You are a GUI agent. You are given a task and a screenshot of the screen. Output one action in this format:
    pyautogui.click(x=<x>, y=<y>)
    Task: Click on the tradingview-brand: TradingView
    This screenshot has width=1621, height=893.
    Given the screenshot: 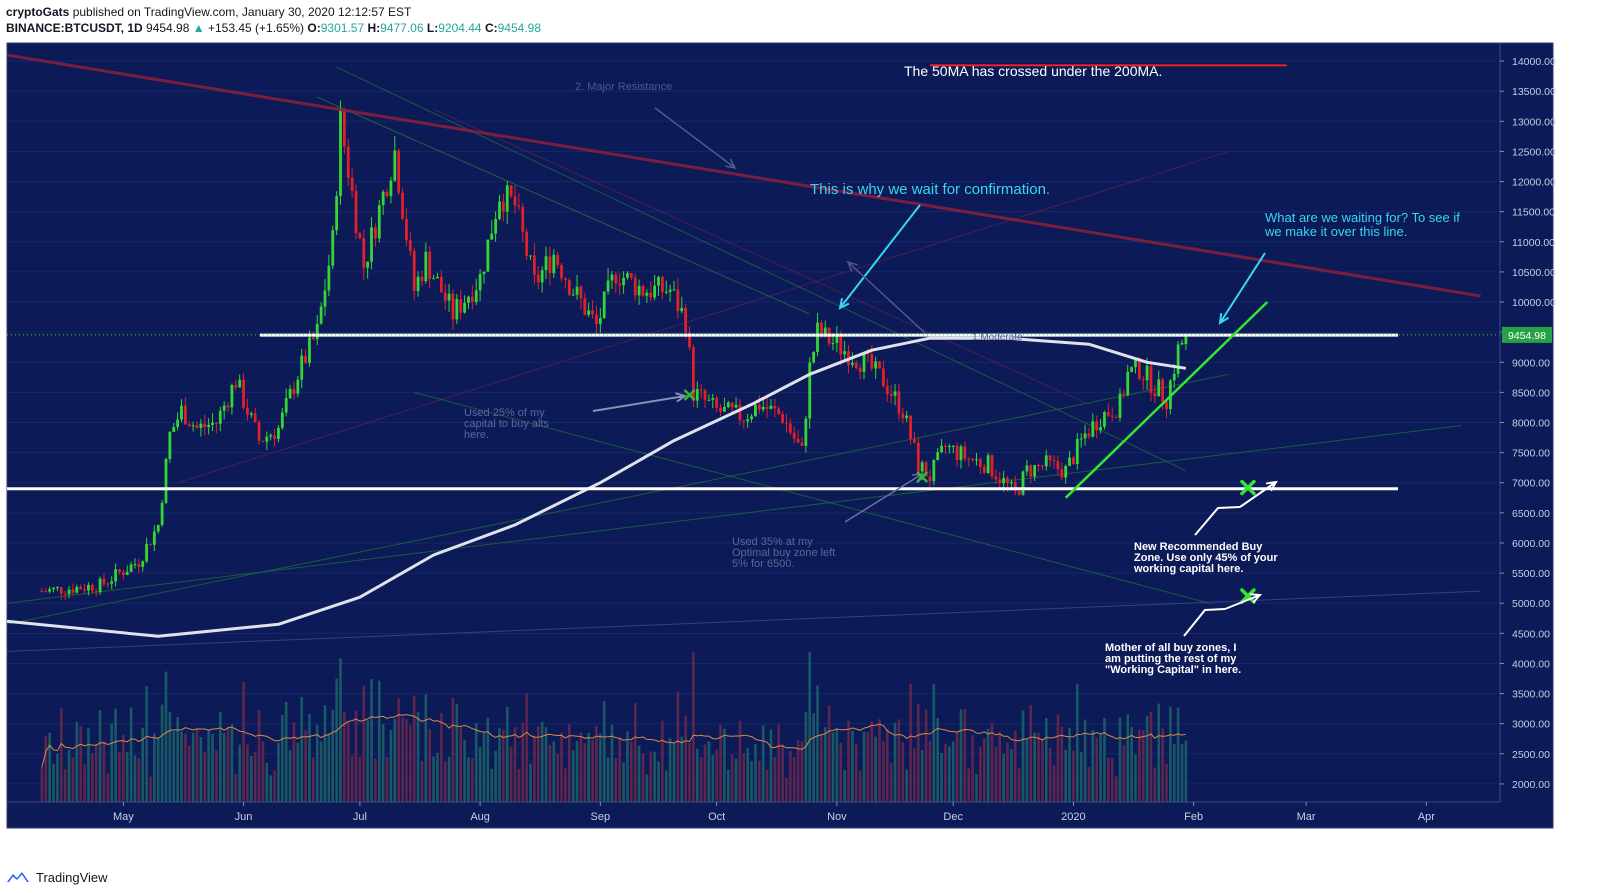 What is the action you would take?
    pyautogui.click(x=72, y=877)
    